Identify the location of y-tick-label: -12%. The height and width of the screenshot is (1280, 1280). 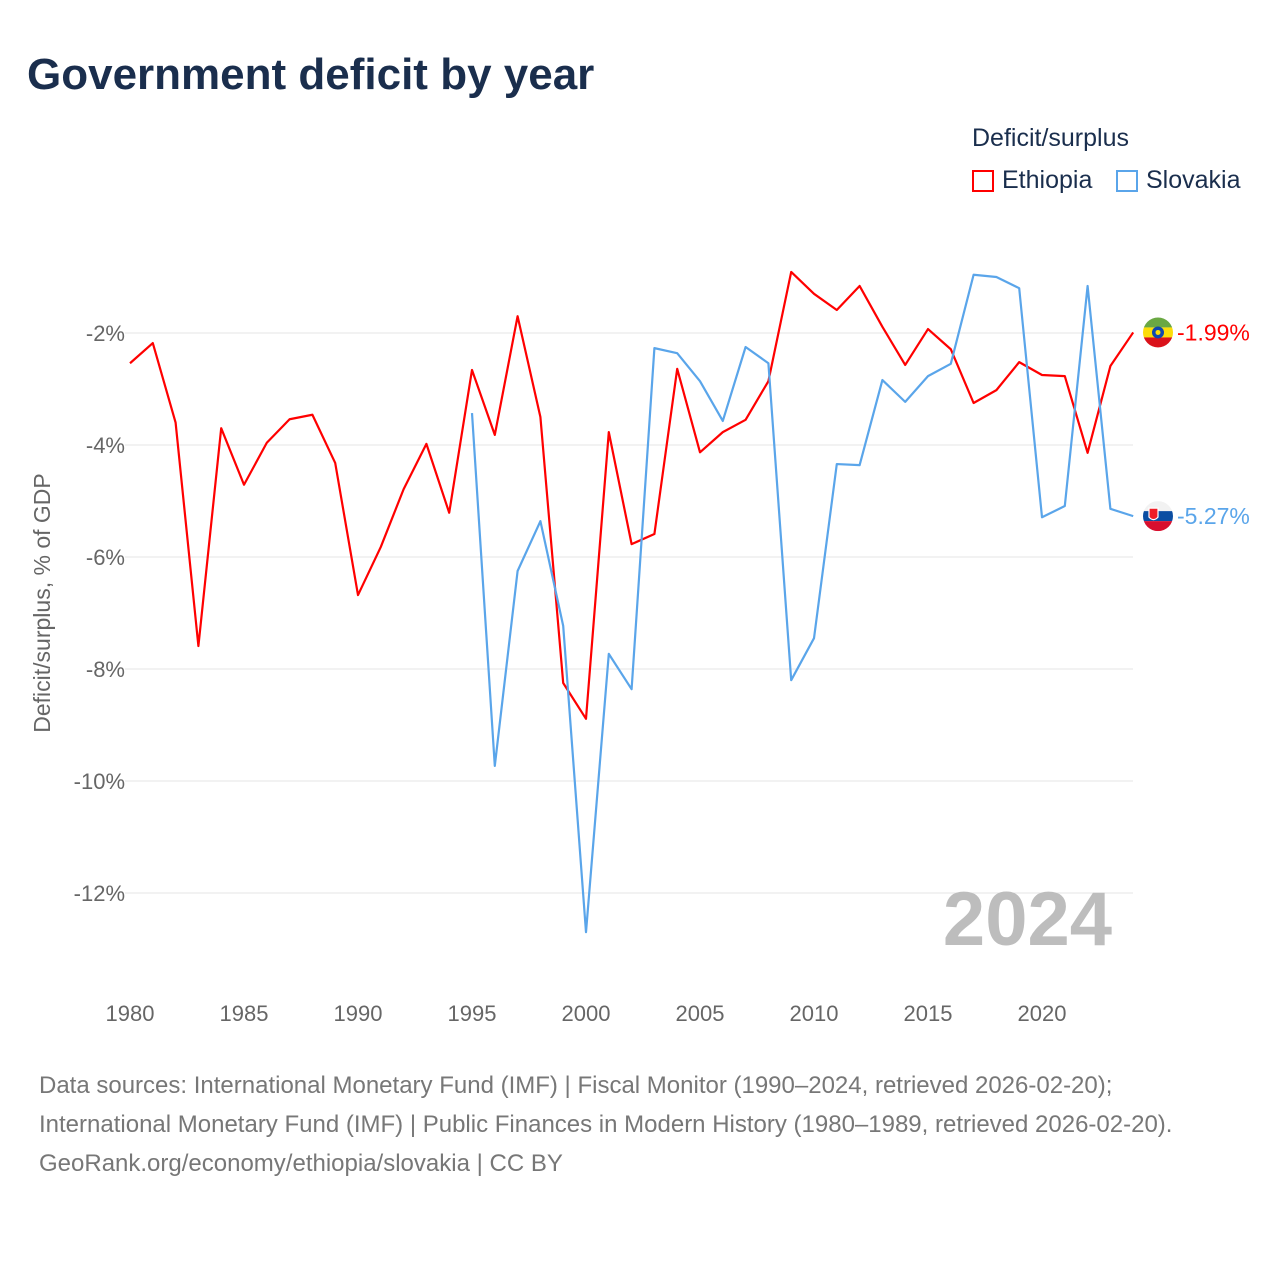
(99, 893).